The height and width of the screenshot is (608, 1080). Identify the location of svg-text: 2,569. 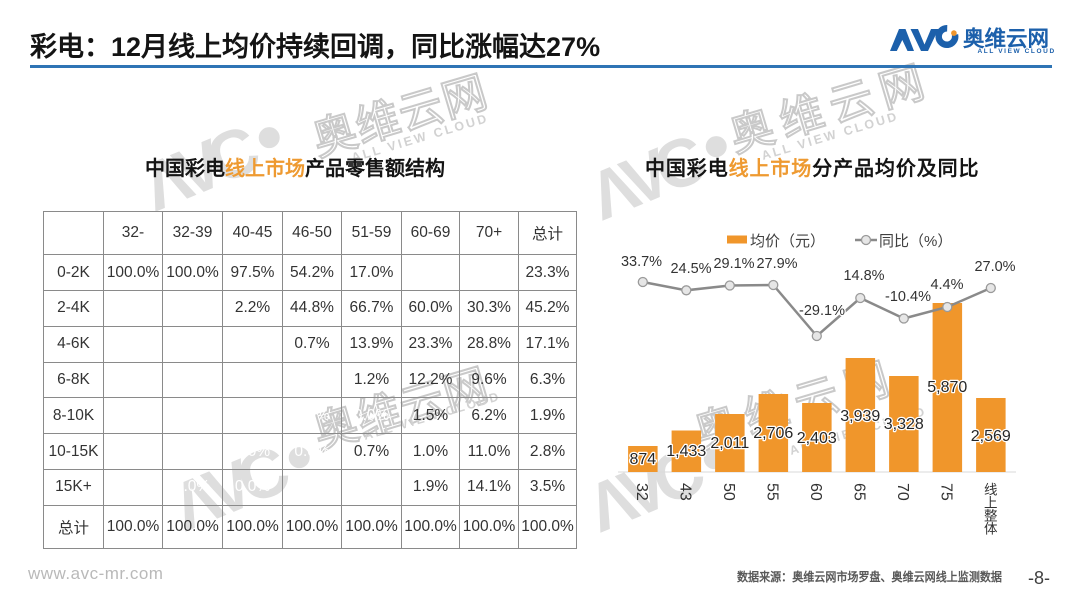
(991, 436).